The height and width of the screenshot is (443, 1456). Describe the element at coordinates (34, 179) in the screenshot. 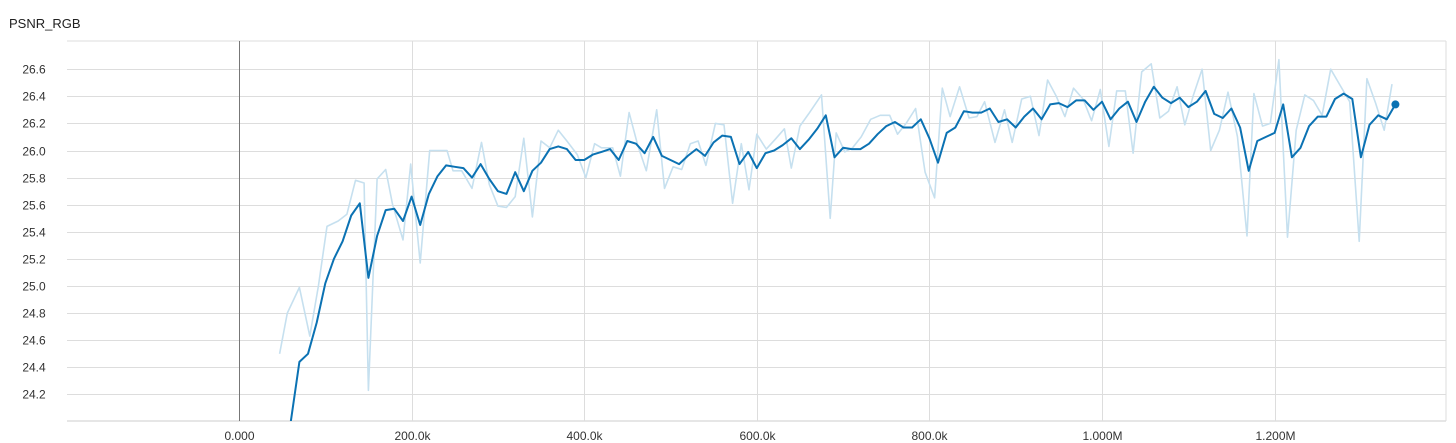

I see `y-tick-label: 25.8` at that location.